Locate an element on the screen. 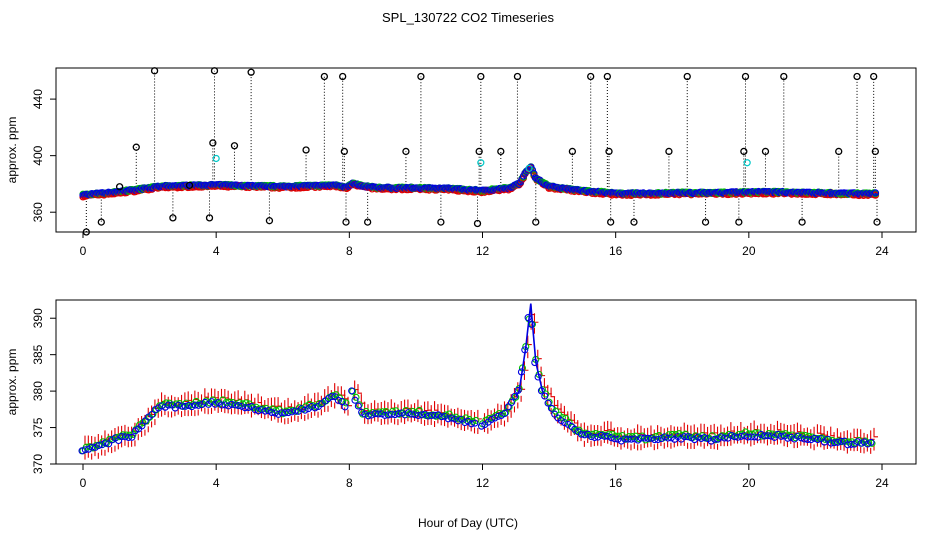 Image resolution: width=936 pixels, height=540 pixels. bottom-x-tick-label: 4 is located at coordinates (216, 483).